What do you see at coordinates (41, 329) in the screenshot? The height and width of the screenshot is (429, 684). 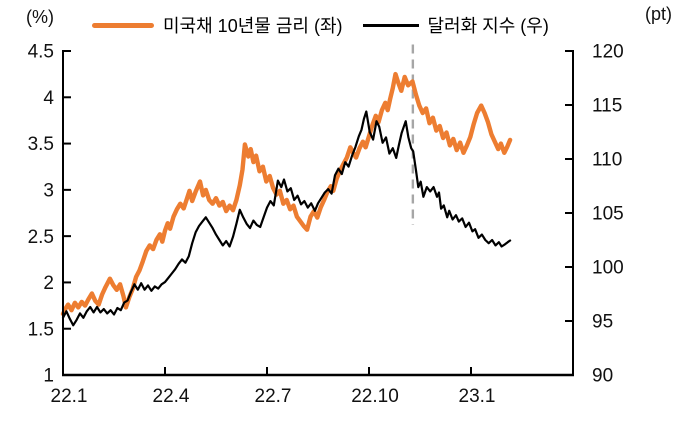 I see `y-left-tick-label: 1.5` at bounding box center [41, 329].